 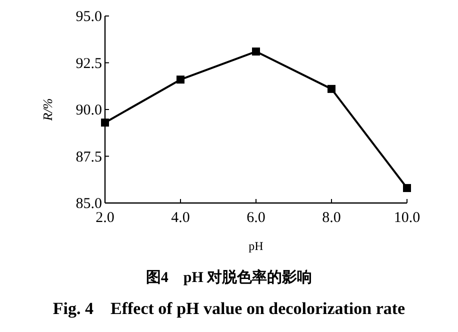 What do you see at coordinates (229, 308) in the screenshot?
I see `subtitle: Fig. 4 Effect of pH value on decolorization rate` at bounding box center [229, 308].